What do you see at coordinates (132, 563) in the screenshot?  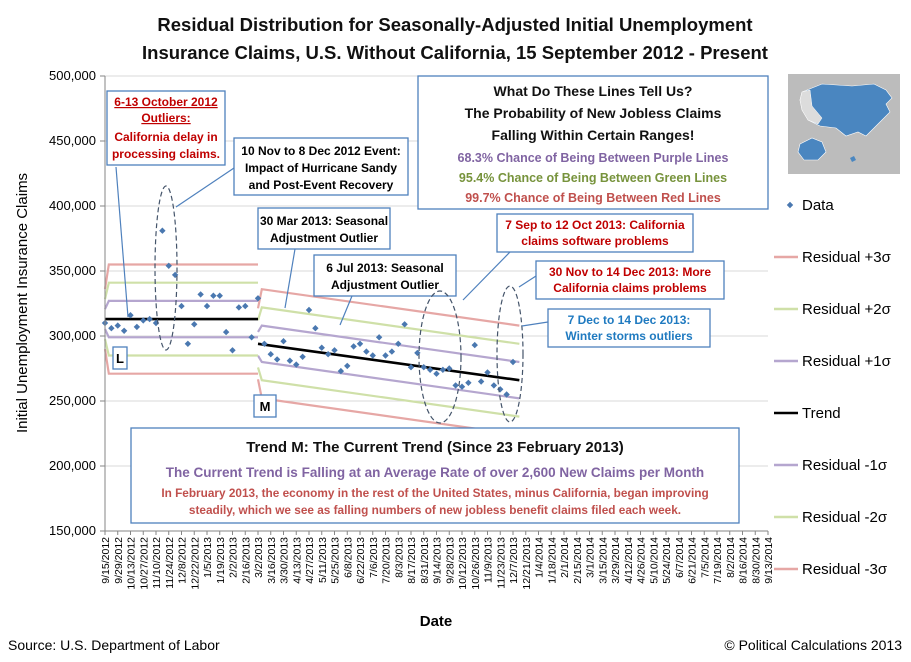 I see `x-tick-label: 10/13/2012` at bounding box center [132, 563].